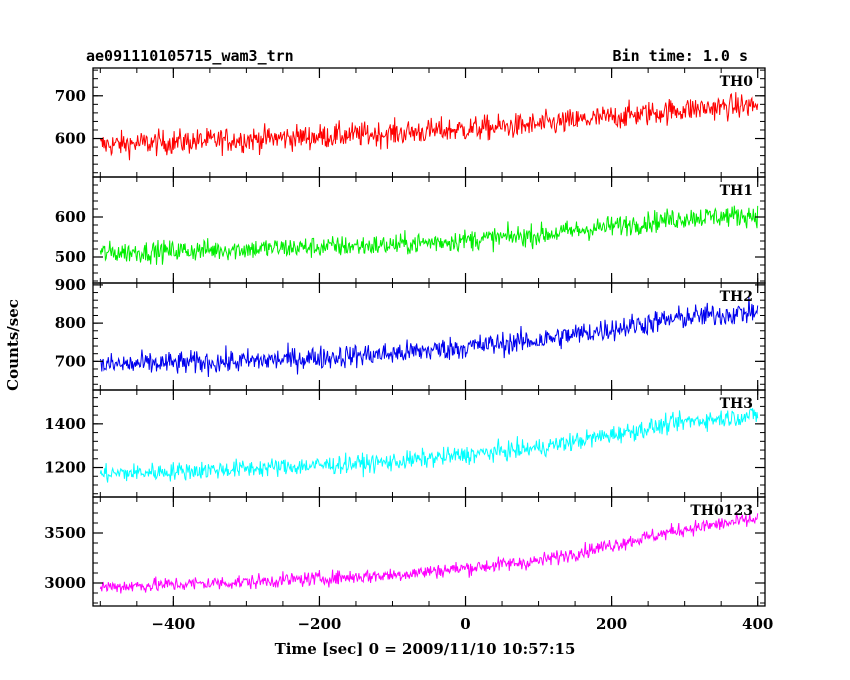  I want to click on panel-th2: 700 800 900 TH2, so click(410, 333).